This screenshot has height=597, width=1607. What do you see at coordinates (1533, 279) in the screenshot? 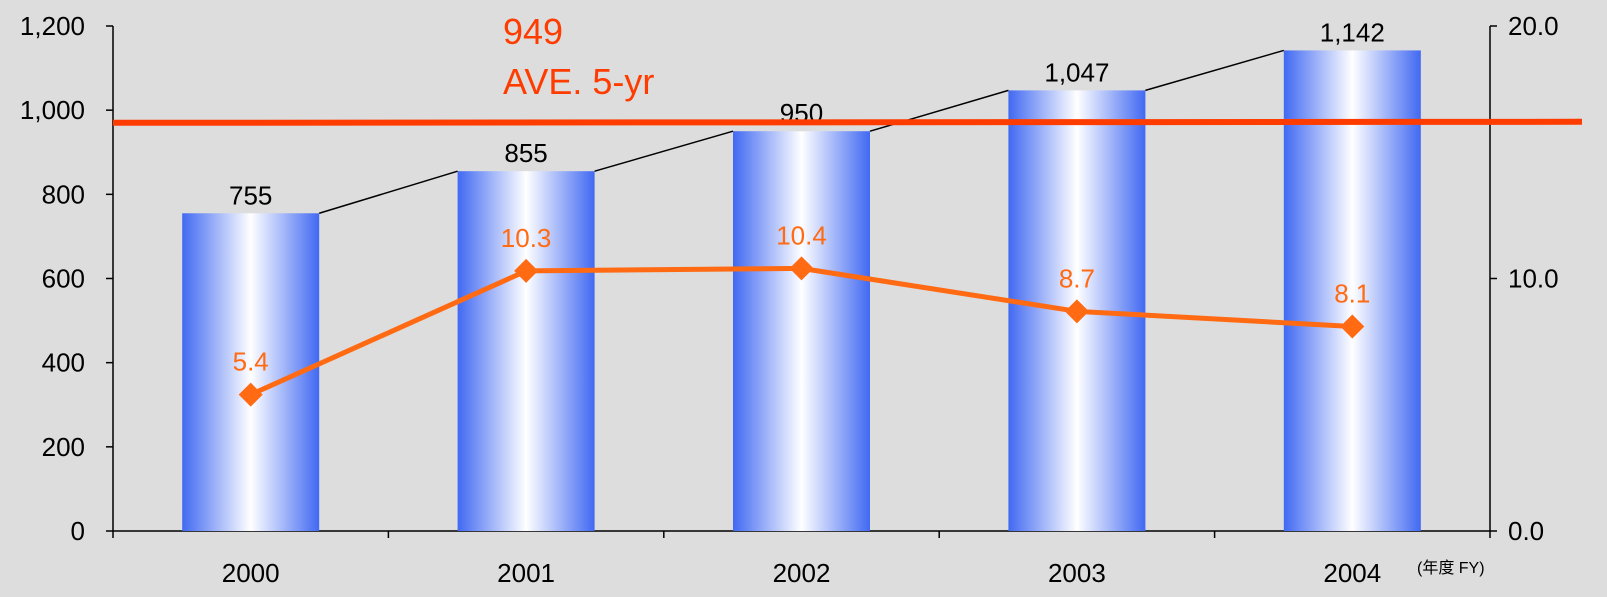
I see `right-tick-label: 10.0` at bounding box center [1533, 279].